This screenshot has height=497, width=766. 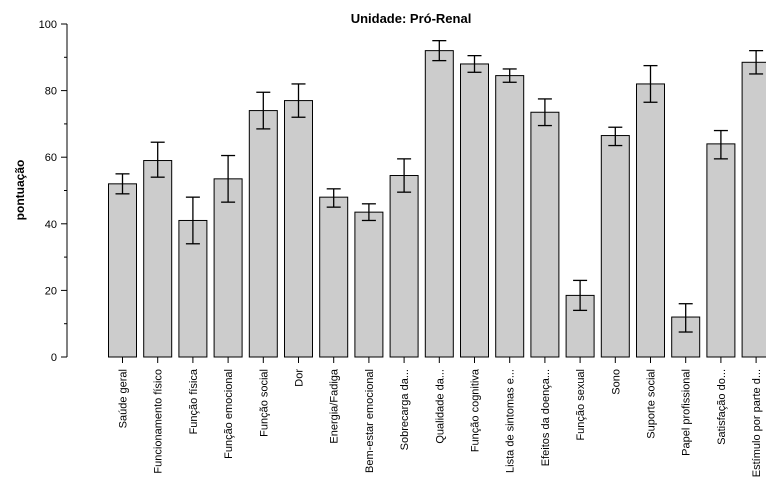 What do you see at coordinates (687, 412) in the screenshot?
I see `category-label: Papel profissional` at bounding box center [687, 412].